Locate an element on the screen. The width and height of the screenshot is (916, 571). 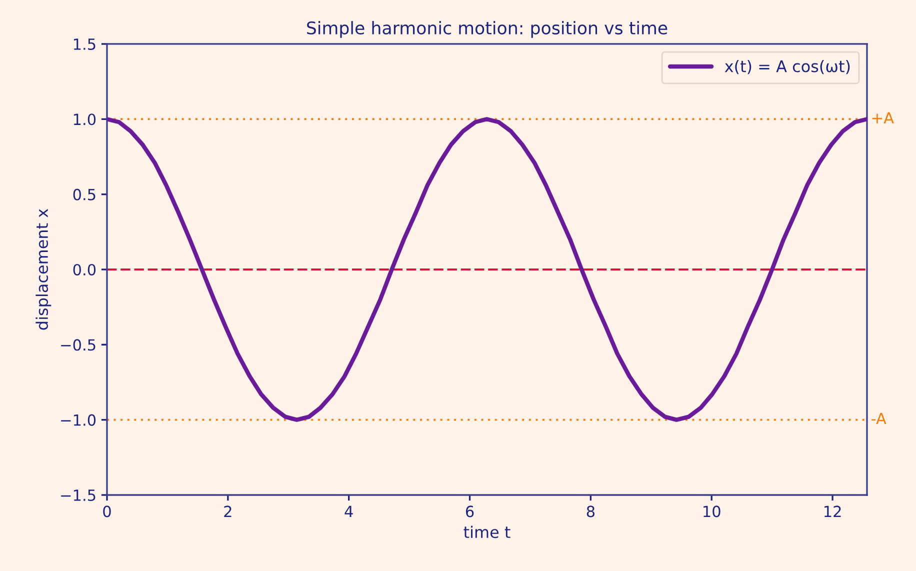
x-tick-label: 0 is located at coordinates (107, 512).